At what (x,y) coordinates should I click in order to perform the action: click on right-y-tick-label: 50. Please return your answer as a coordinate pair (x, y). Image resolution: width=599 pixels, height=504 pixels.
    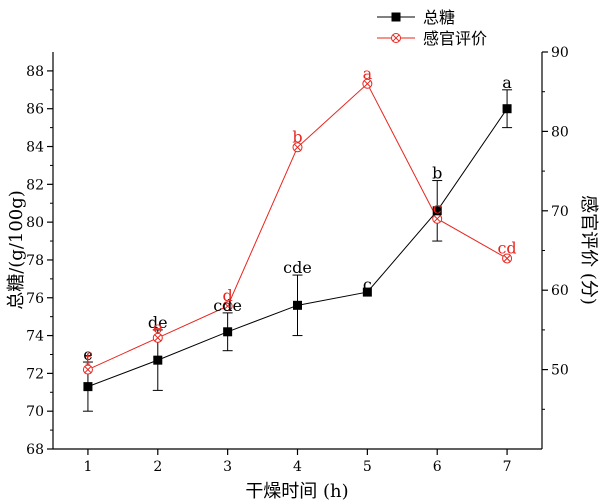
    Looking at the image, I should click on (560, 371).